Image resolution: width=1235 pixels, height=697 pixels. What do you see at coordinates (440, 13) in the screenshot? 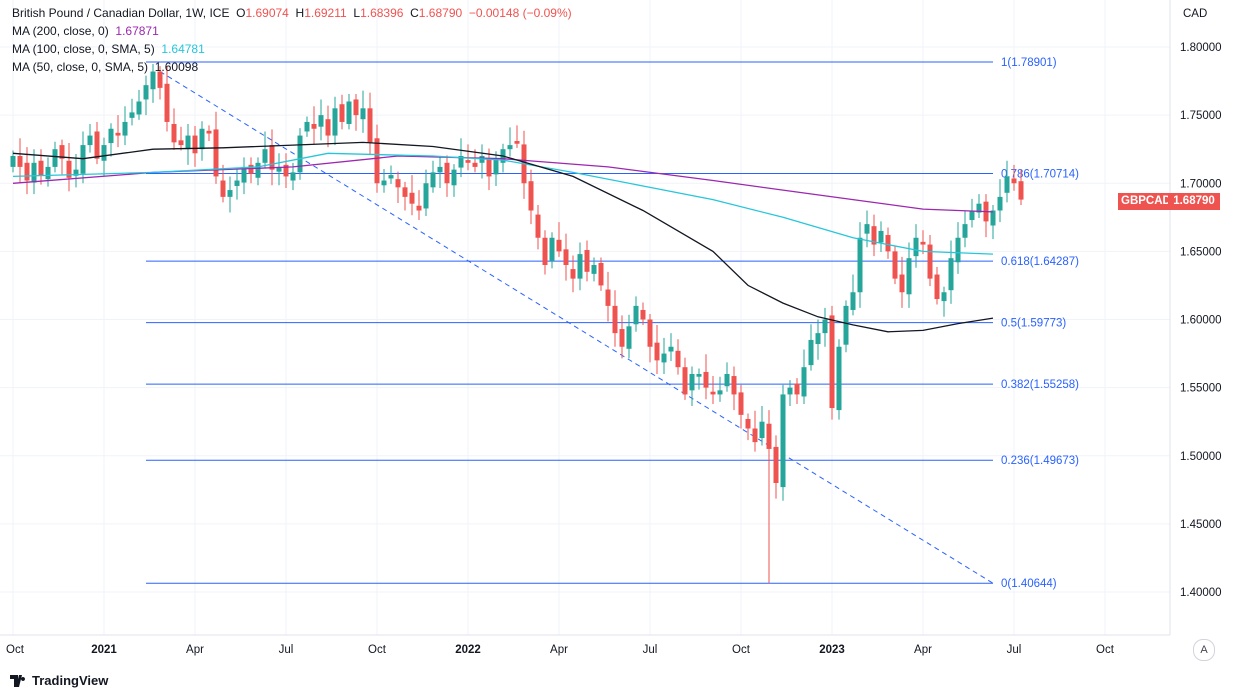
I see `legend-close: 1.68790` at bounding box center [440, 13].